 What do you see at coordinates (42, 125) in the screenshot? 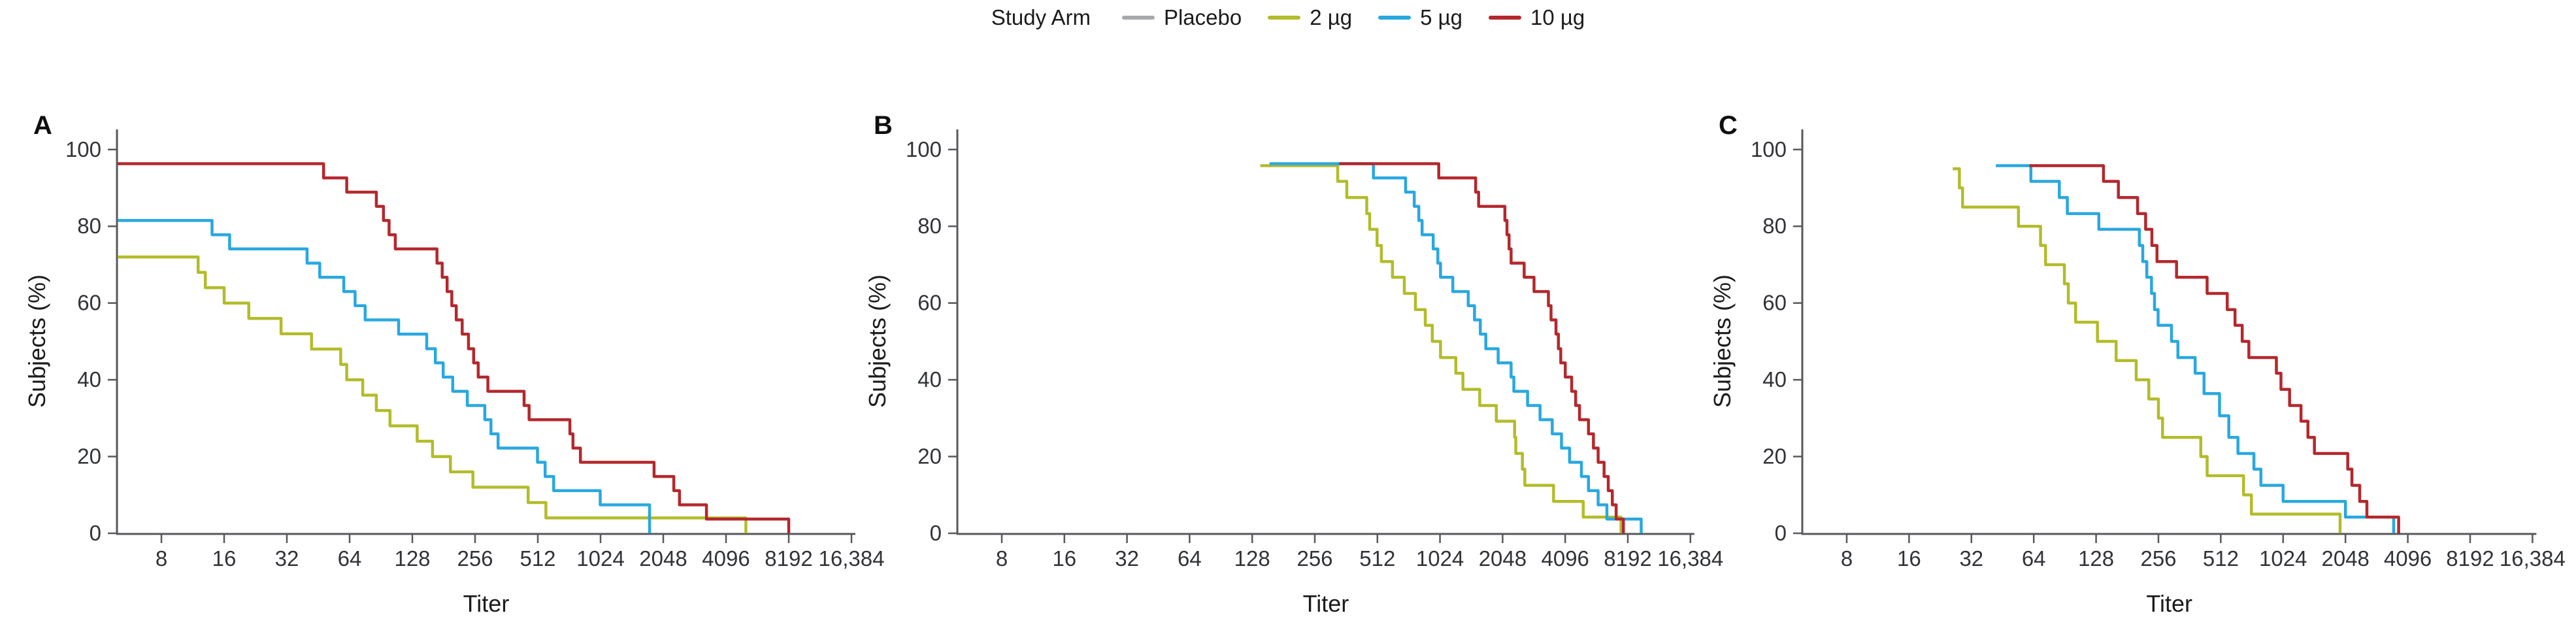
I see `panel-label-A: A` at bounding box center [42, 125].